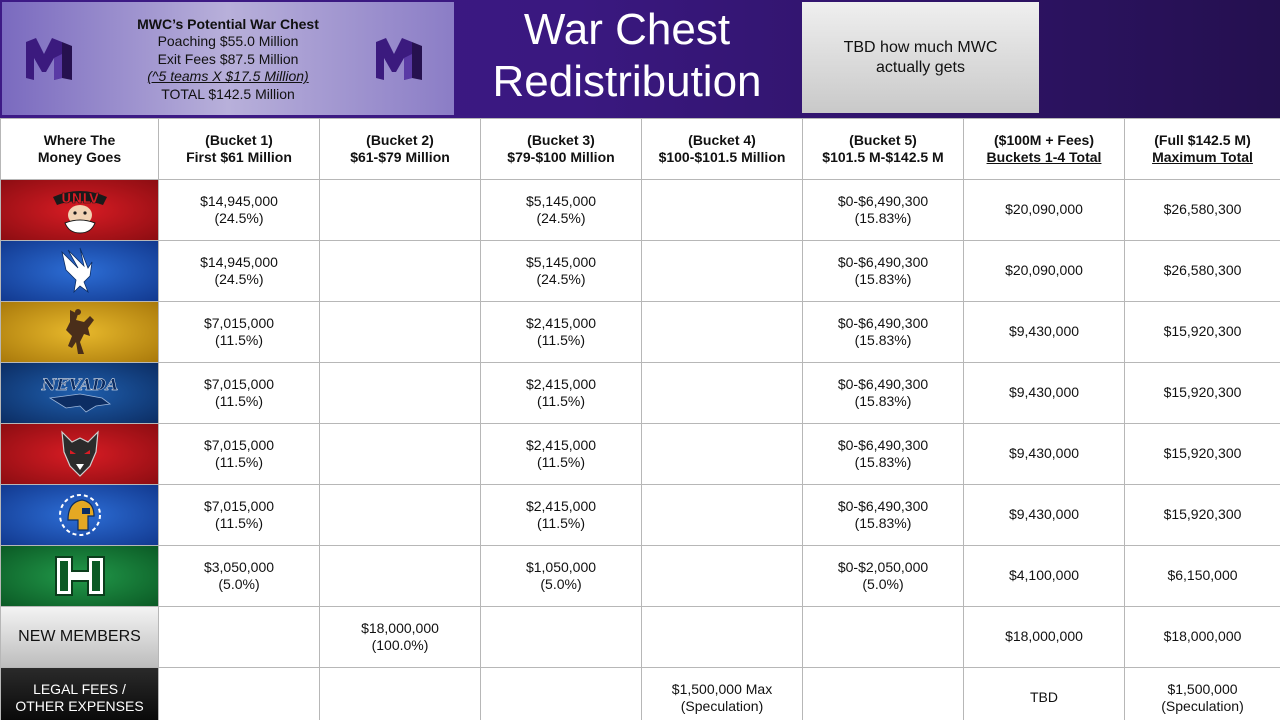  I want to click on max-total-cell: $1,500,000 (Speculation), so click(1202, 693).